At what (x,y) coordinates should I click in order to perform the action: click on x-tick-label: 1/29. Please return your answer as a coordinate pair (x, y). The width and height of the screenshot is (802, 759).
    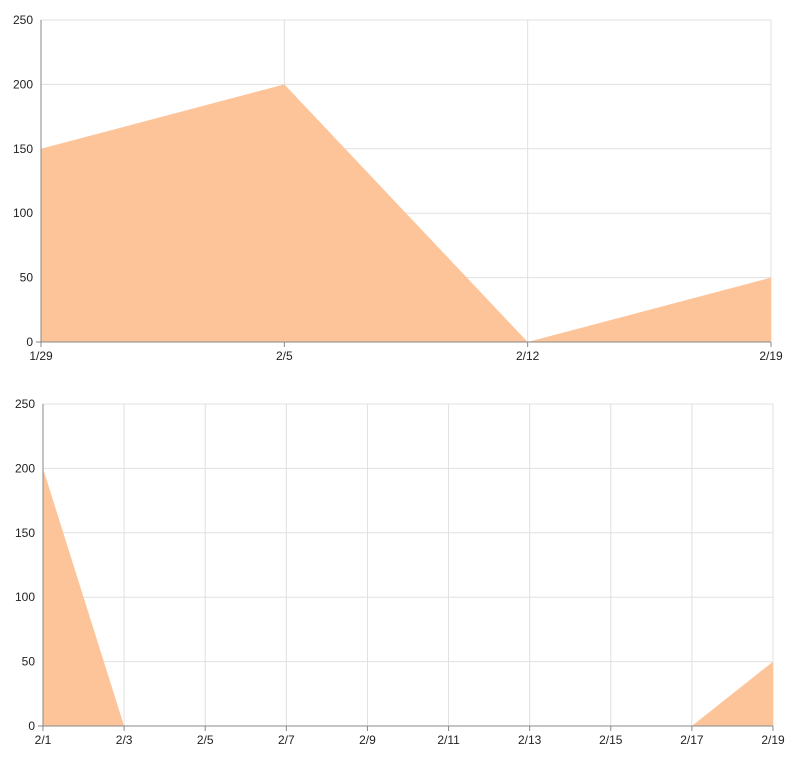
    Looking at the image, I should click on (41, 356).